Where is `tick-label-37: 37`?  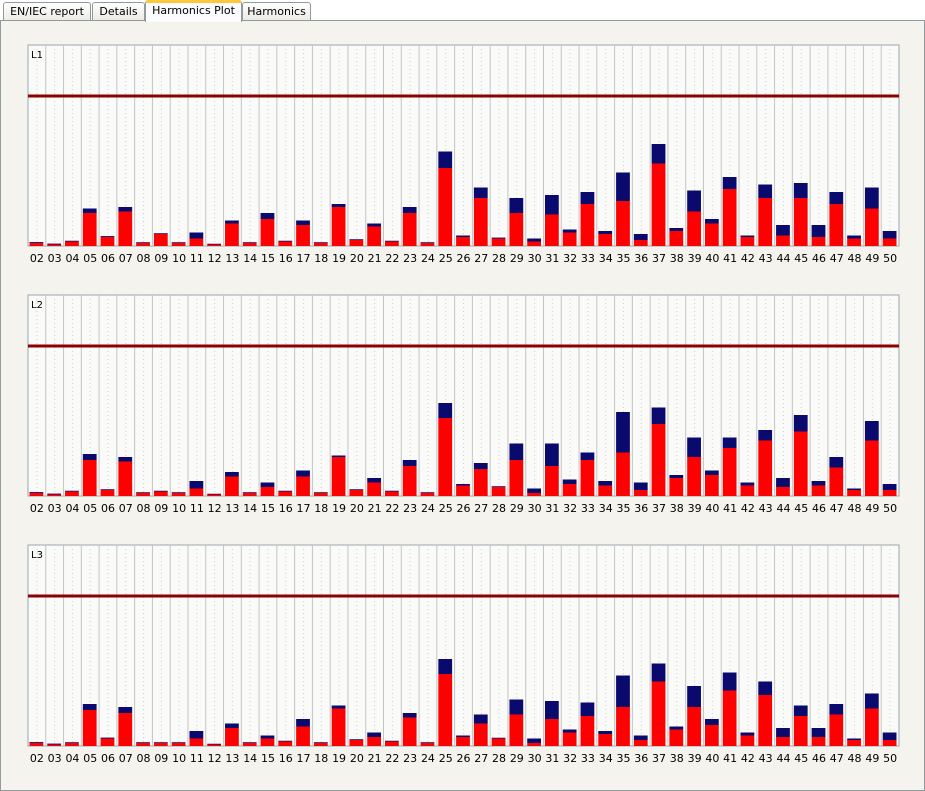
tick-label-37: 37 is located at coordinates (659, 758).